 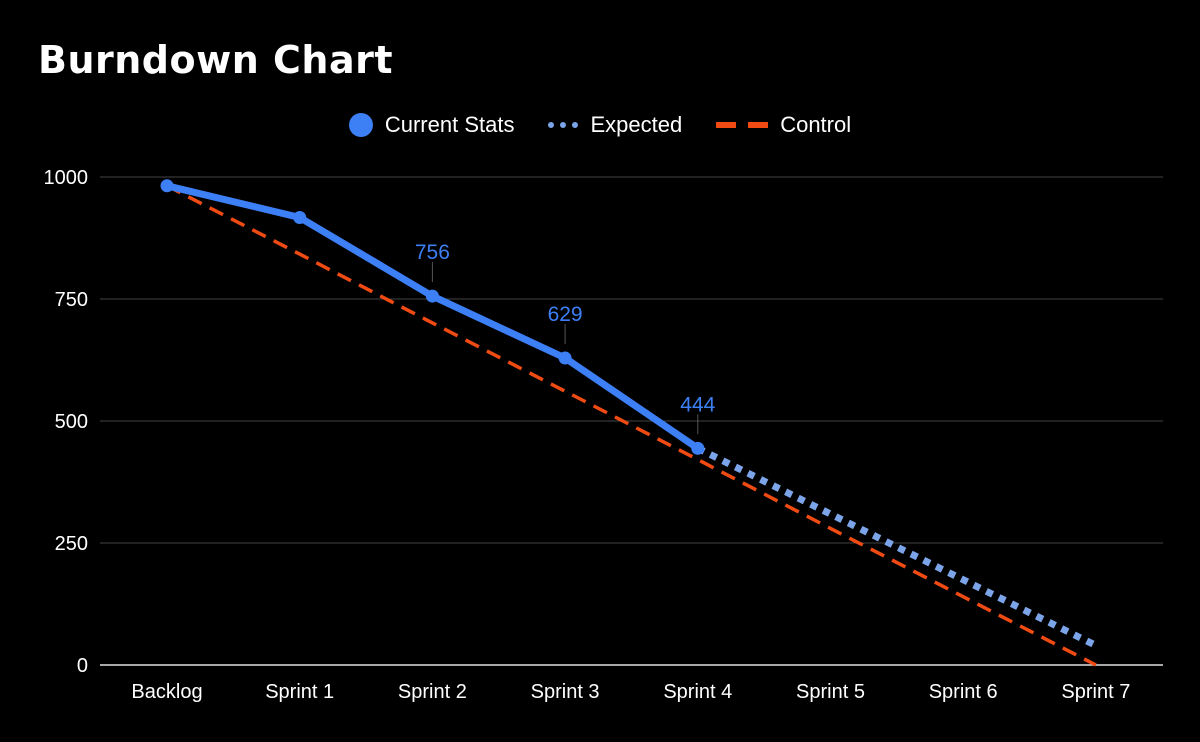 What do you see at coordinates (71, 300) in the screenshot?
I see `y-tick-label: 750` at bounding box center [71, 300].